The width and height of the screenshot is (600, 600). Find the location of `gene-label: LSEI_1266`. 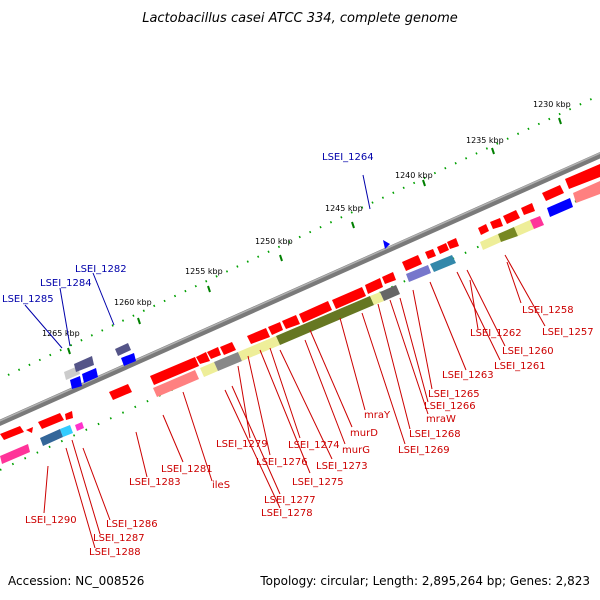

gene-label: LSEI_1266 is located at coordinates (450, 406).